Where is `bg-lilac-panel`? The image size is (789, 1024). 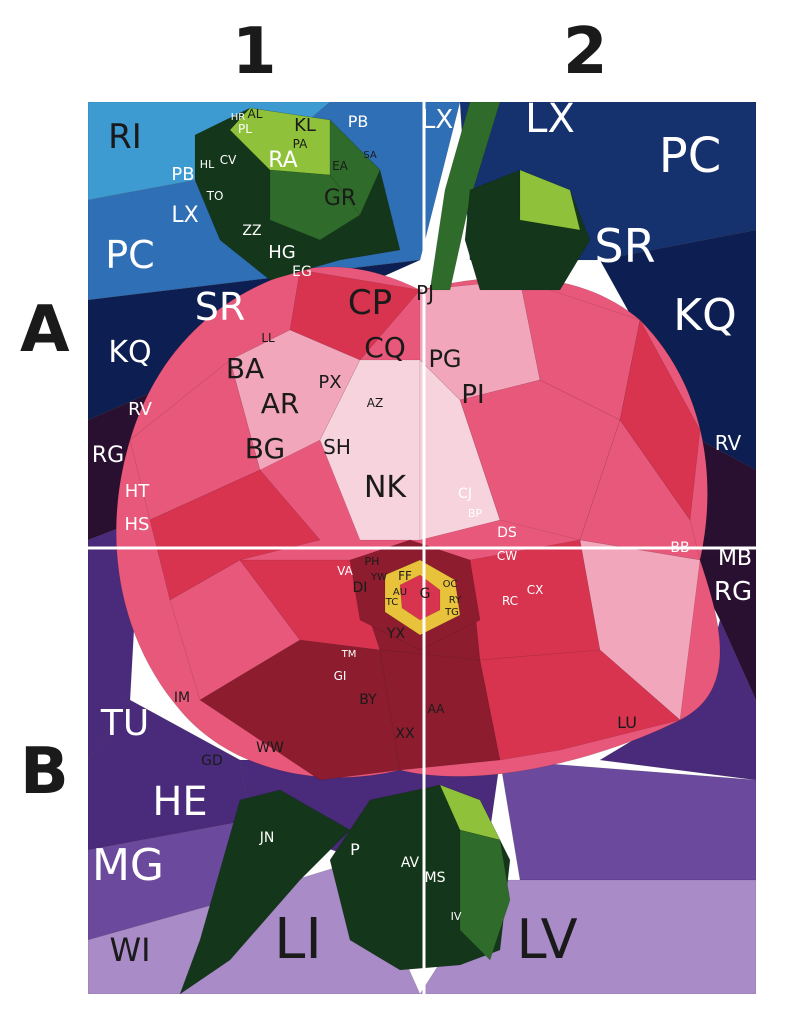
bg-lilac-panel is located at coordinates (159, 946).